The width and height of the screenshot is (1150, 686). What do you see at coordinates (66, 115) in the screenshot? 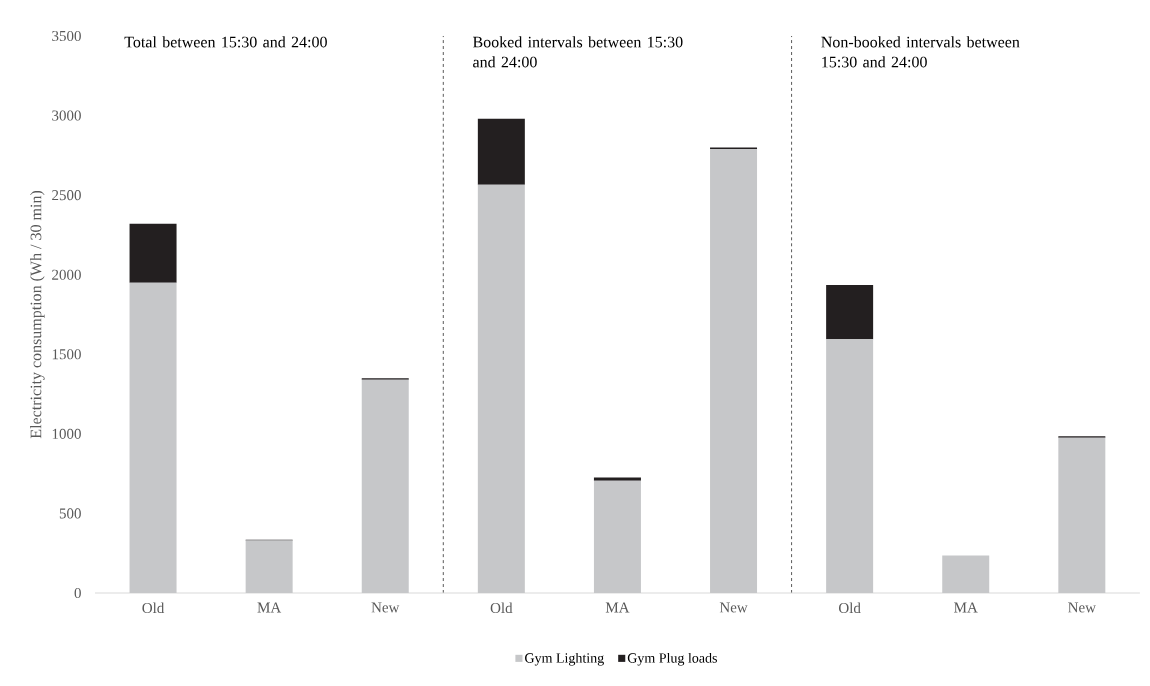
I see `y-tick-label: 3000` at bounding box center [66, 115].